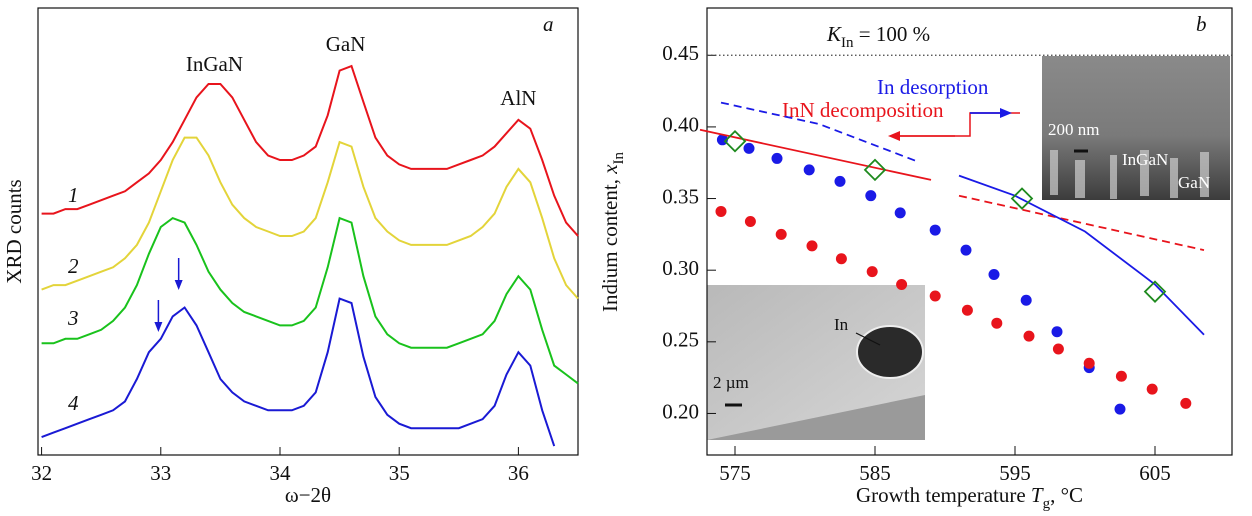 The image size is (1252, 516). What do you see at coordinates (160, 473) in the screenshot?
I see `x-tick-label: 33` at bounding box center [160, 473].